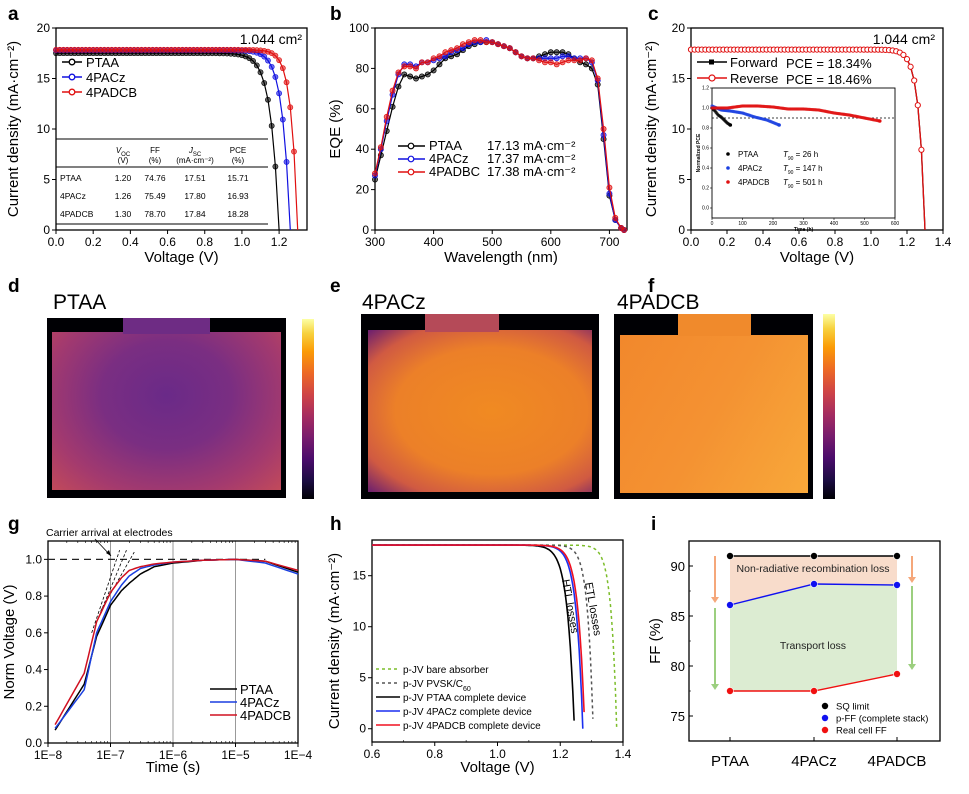 The image size is (969, 794). I want to click on y-axis-label: Current density (mA·cm⁻²), so click(13, 129).